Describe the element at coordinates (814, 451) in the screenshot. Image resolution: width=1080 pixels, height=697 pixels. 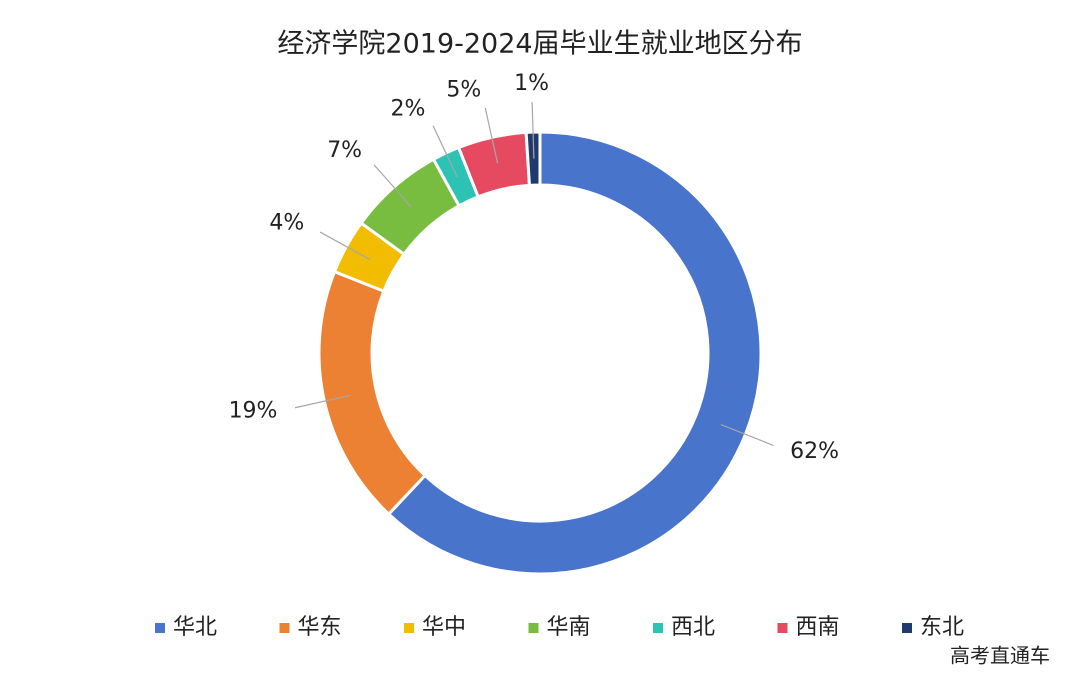
I see `data-label: 62%` at that location.